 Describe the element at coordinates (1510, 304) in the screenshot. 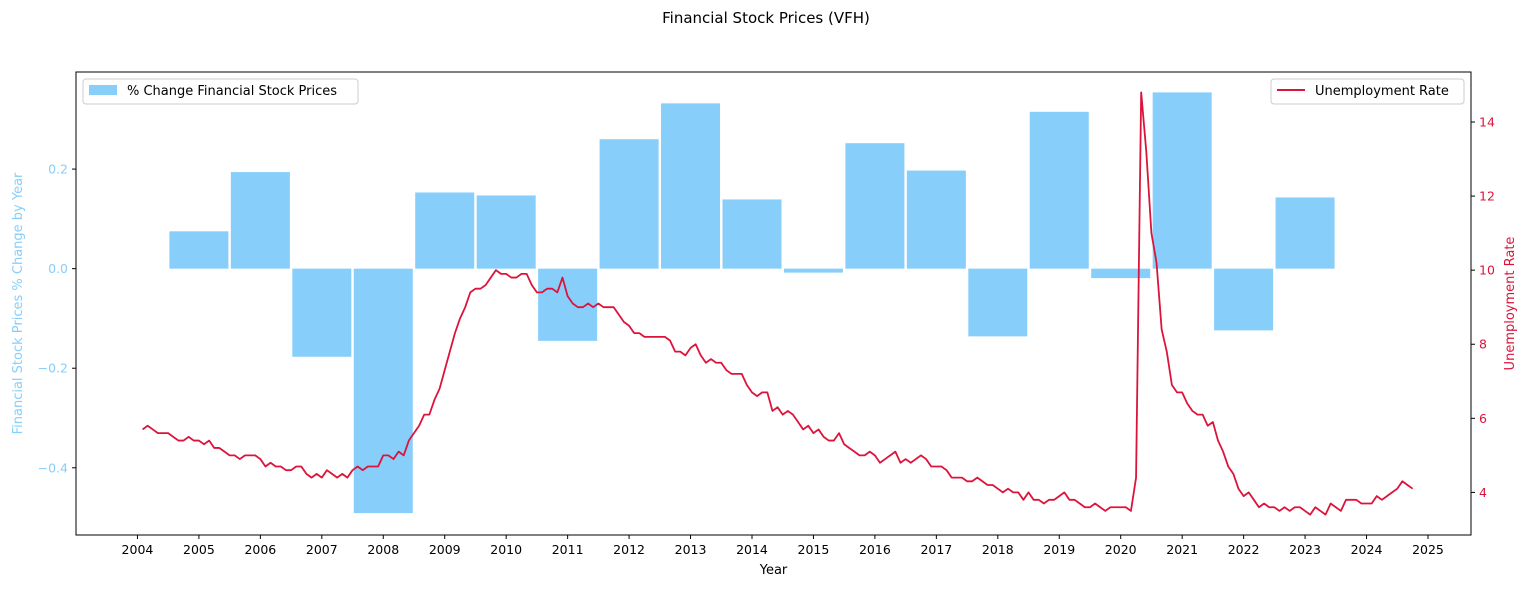

I see `right-y-axis-title: Unemployment Rate` at that location.